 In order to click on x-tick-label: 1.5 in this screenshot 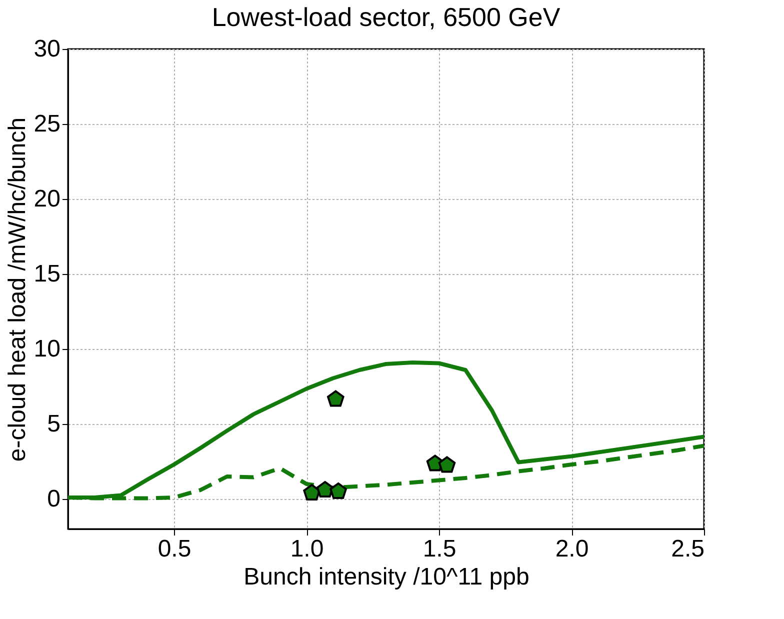, I will do `click(439, 549)`.